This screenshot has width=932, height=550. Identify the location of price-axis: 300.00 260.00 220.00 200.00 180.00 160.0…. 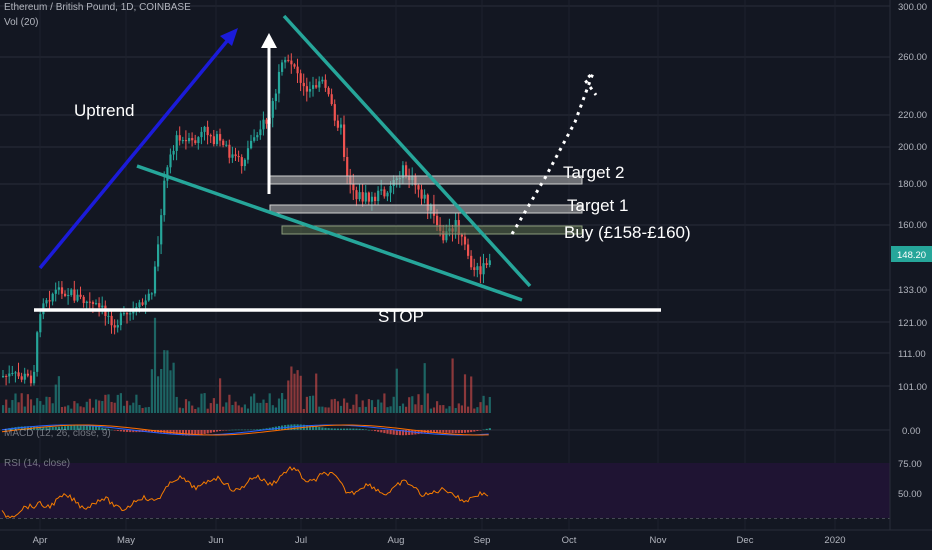
(910, 265).